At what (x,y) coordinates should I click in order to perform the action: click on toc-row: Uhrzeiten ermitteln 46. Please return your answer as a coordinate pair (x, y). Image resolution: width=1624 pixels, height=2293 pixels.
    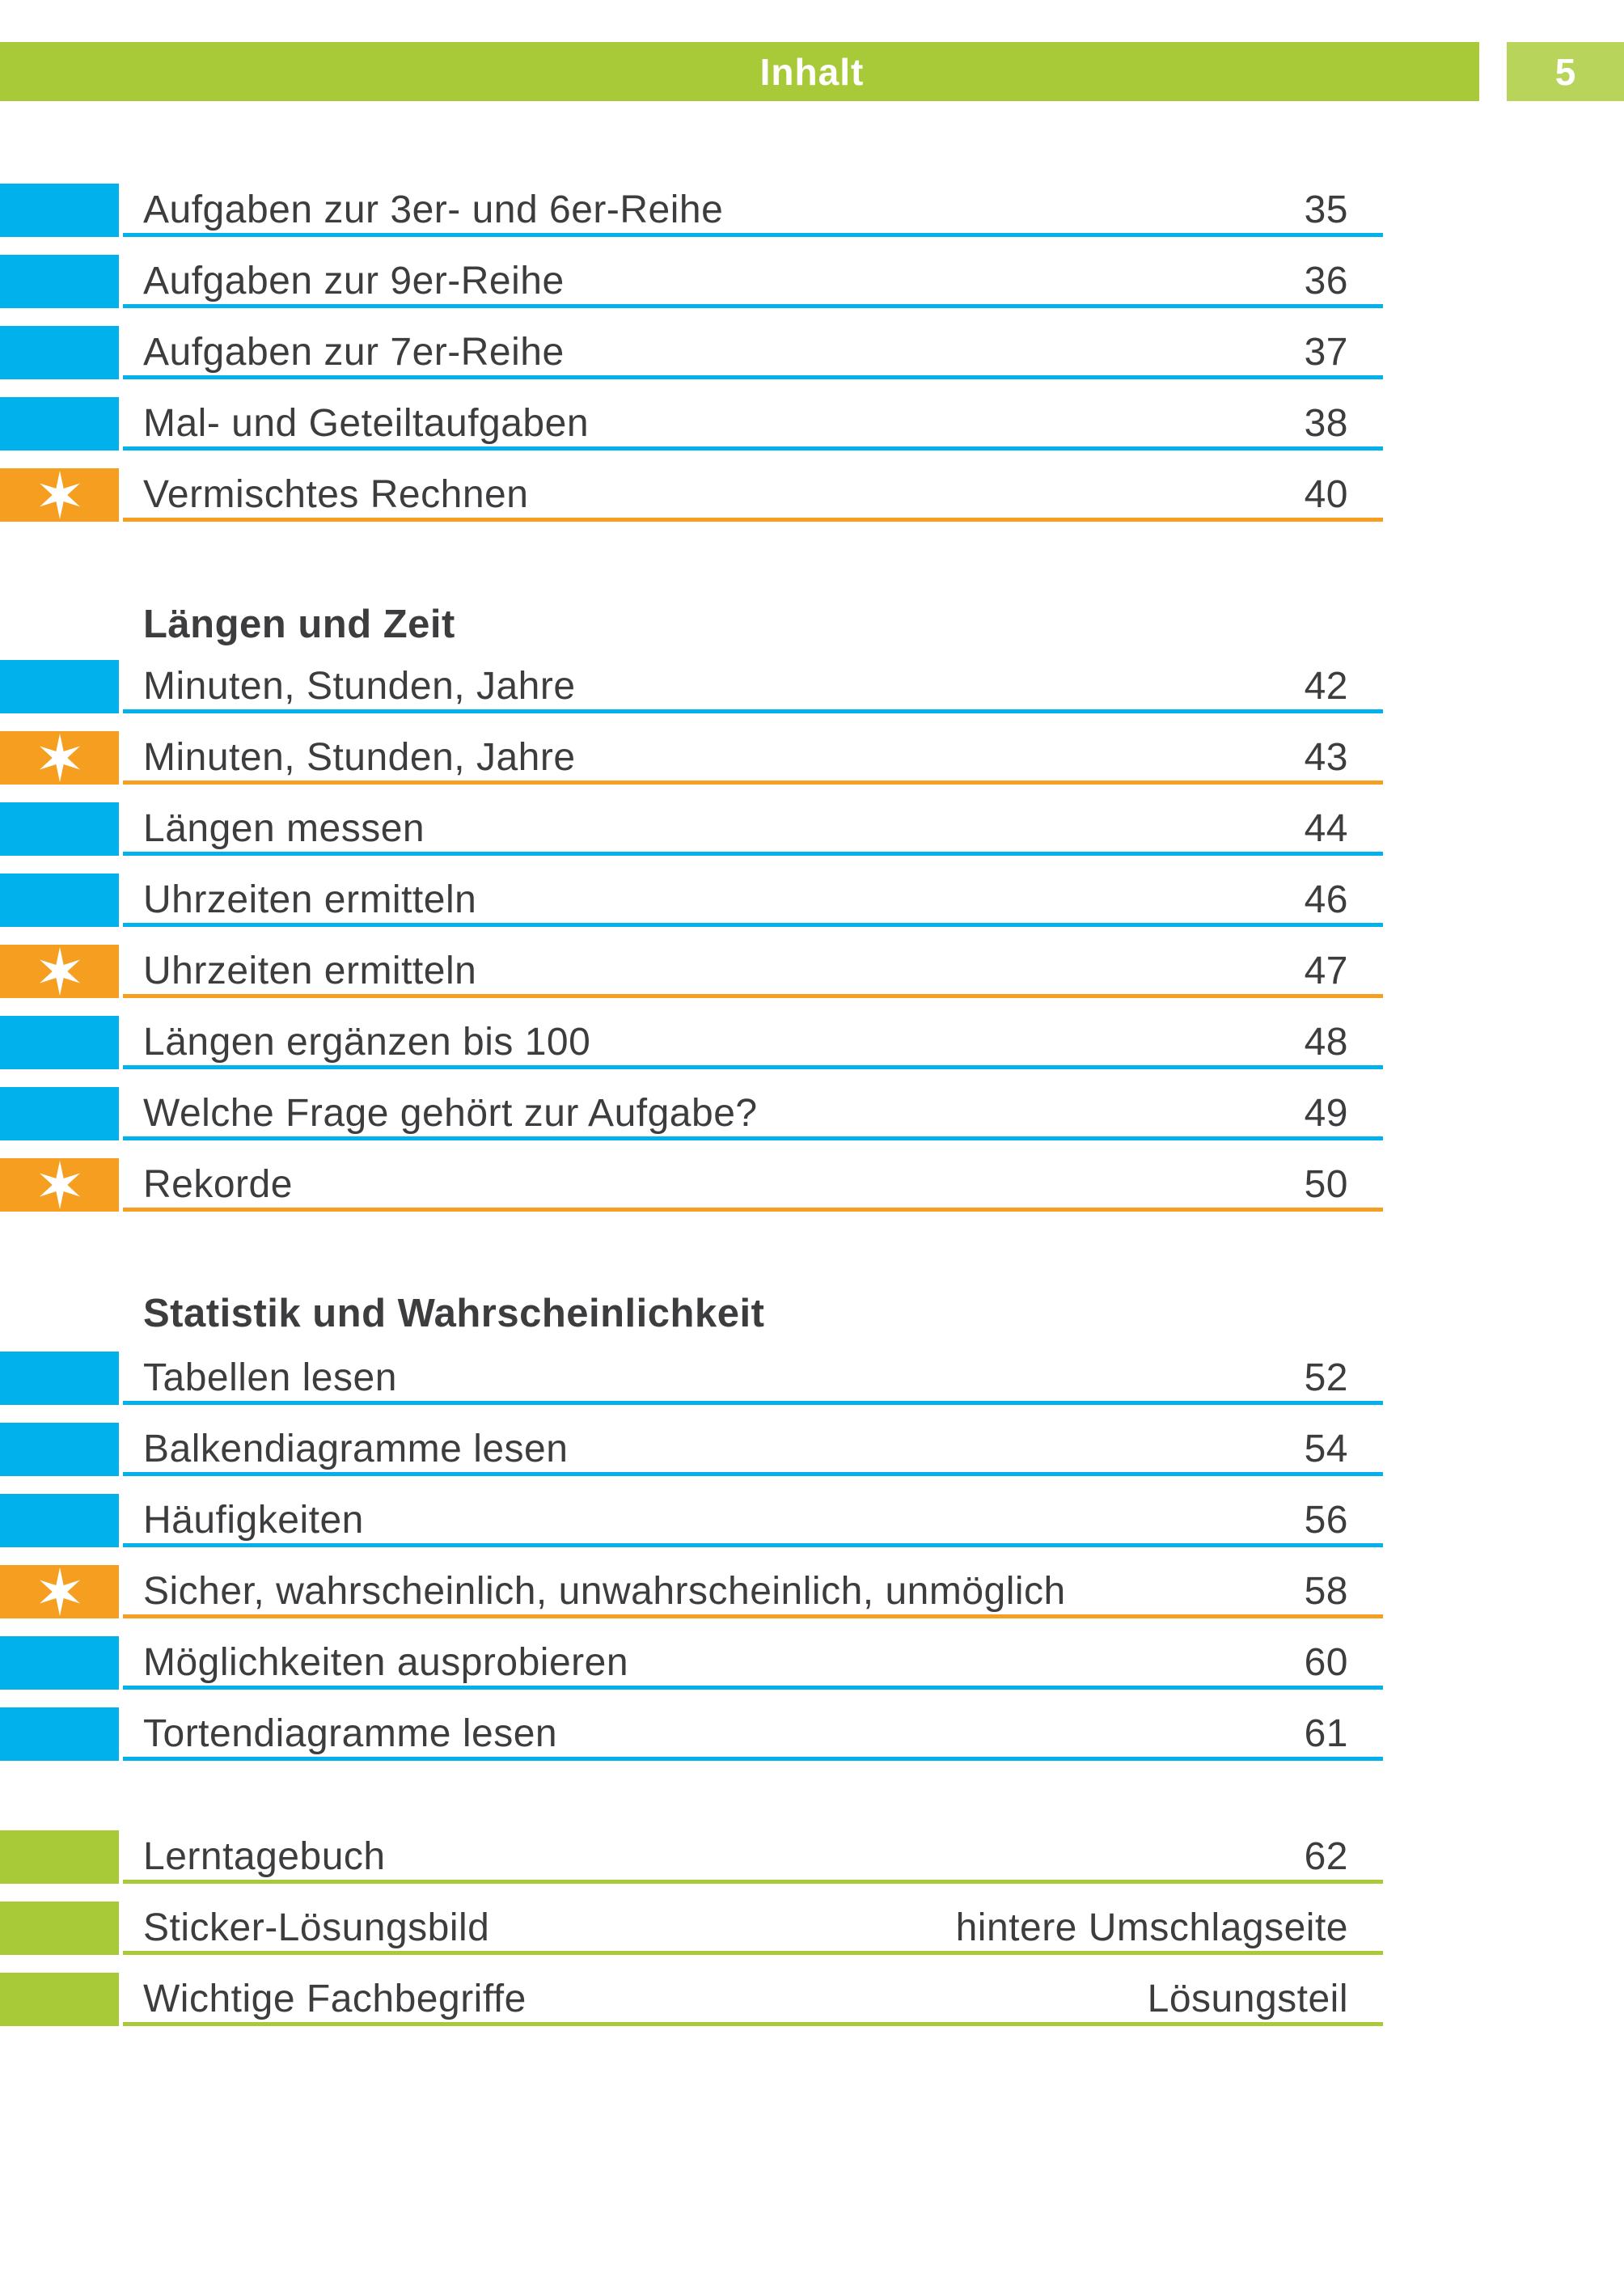
    Looking at the image, I should click on (691, 900).